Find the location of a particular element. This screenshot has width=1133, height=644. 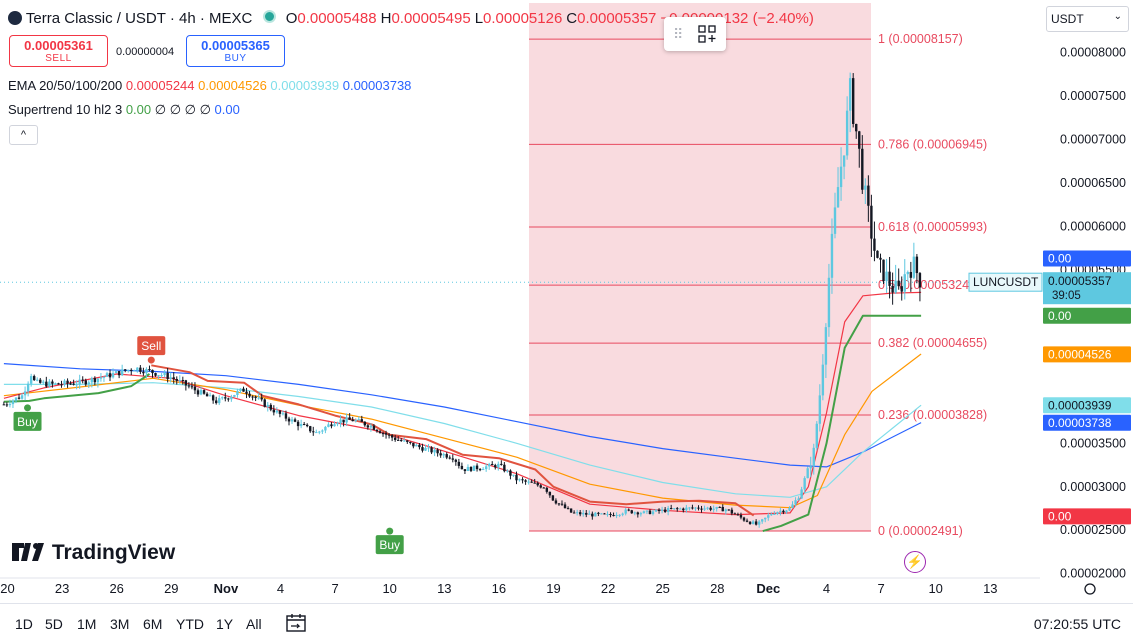

add-widget-icon is located at coordinates (707, 34).